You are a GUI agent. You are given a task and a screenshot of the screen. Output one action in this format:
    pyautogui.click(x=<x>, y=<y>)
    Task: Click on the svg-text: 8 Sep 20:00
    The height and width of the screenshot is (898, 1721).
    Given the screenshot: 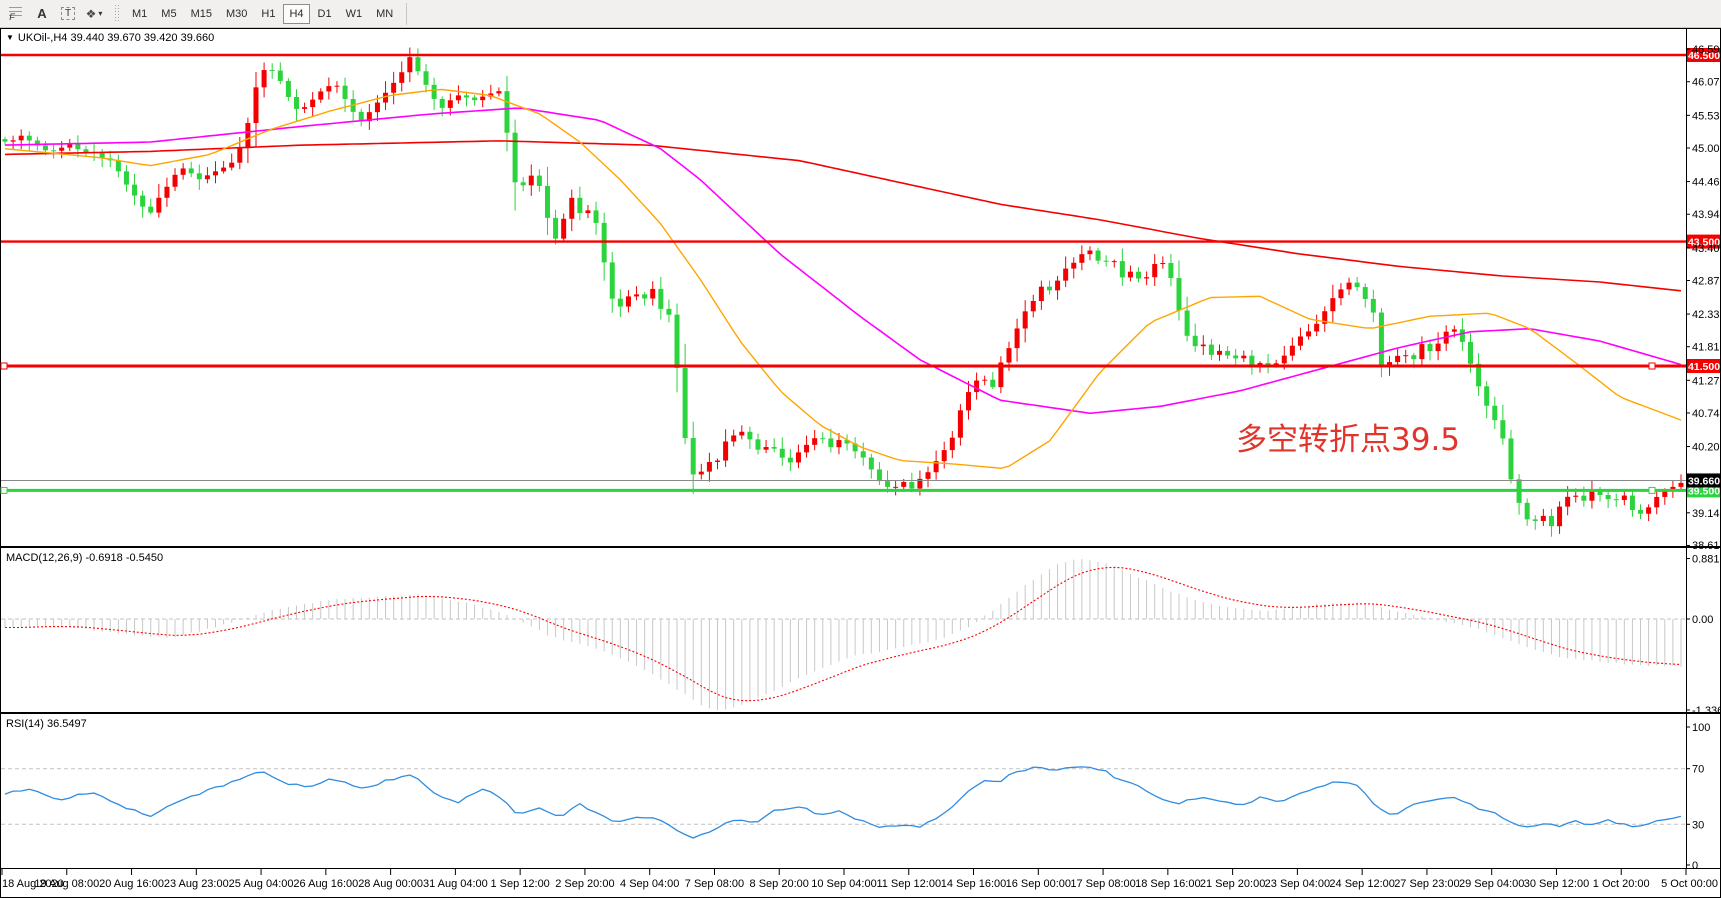 What is the action you would take?
    pyautogui.click(x=779, y=884)
    